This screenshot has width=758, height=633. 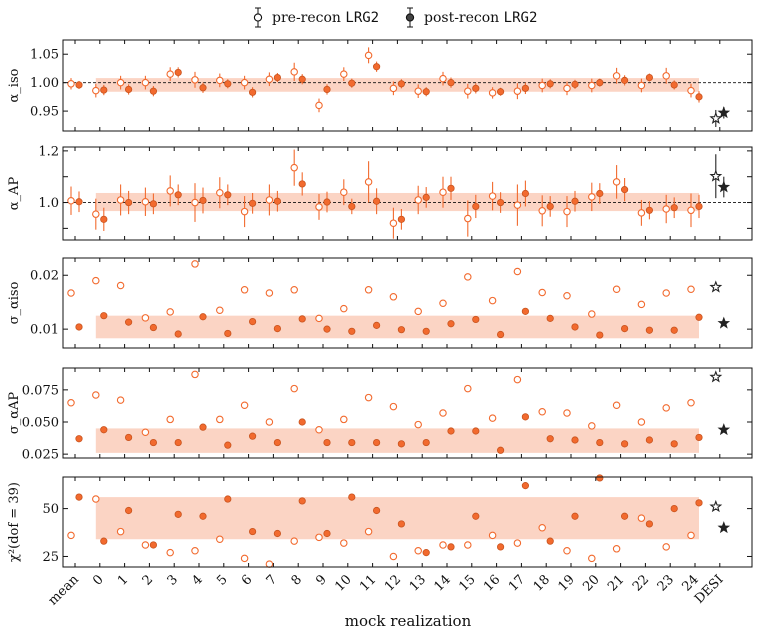 What do you see at coordinates (343, 583) in the screenshot?
I see `x-tick-label: 10` at bounding box center [343, 583].